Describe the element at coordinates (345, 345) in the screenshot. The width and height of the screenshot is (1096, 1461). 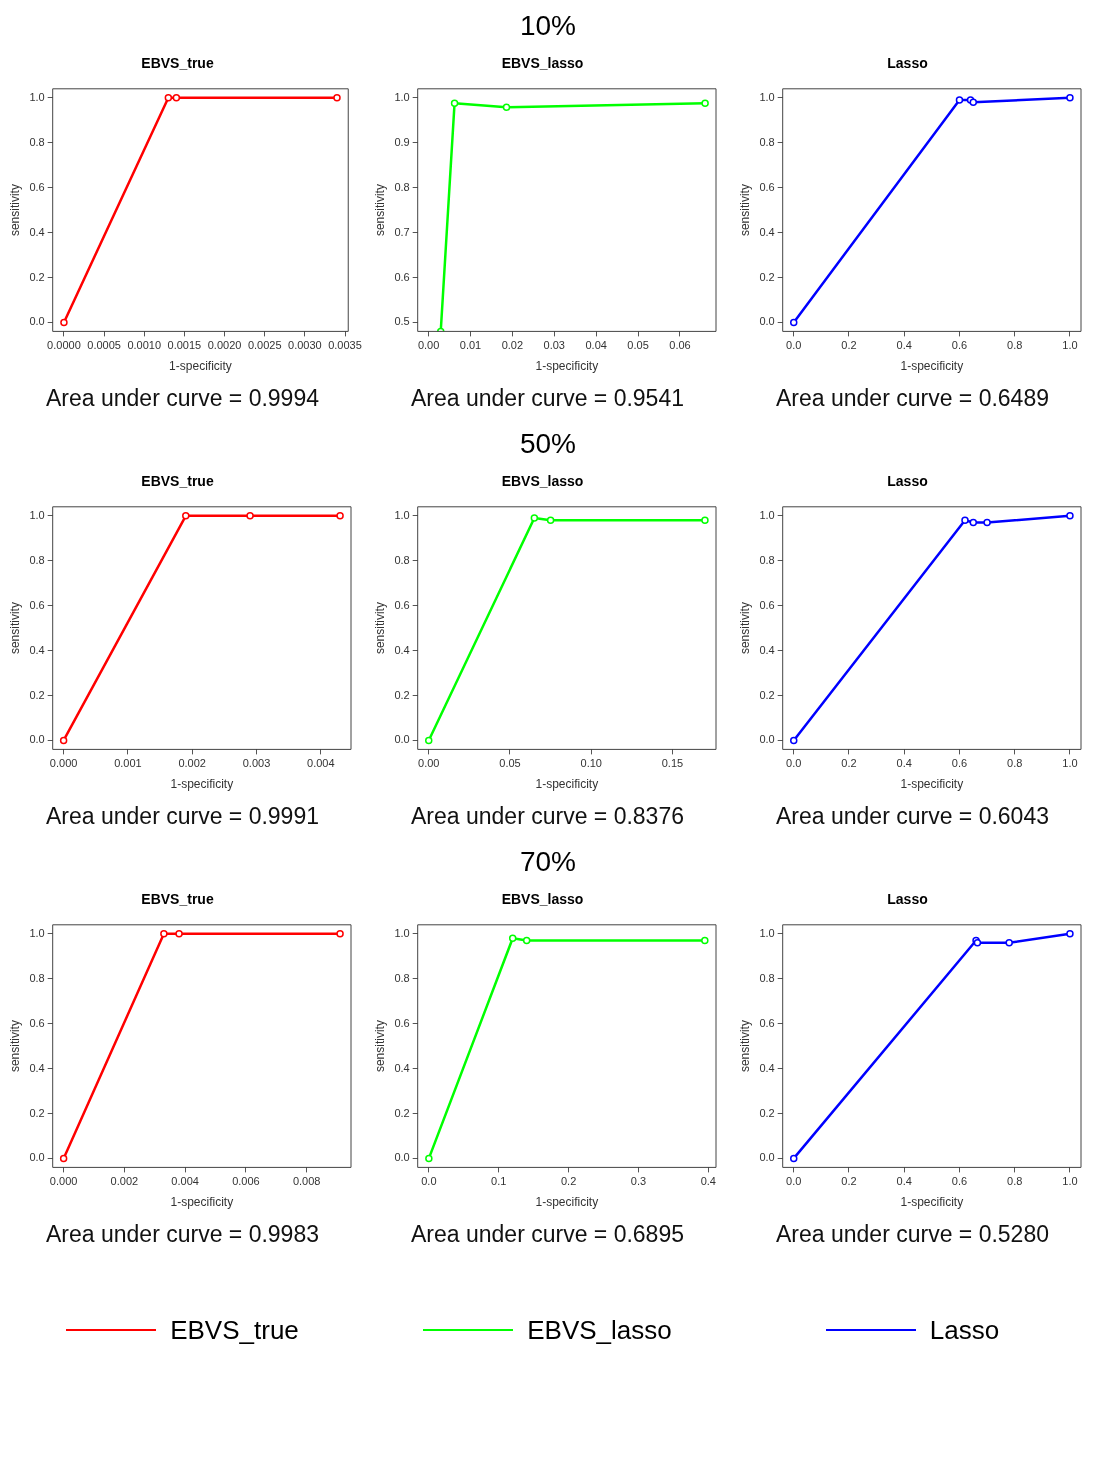
I see `x-tick-label: 0.0035` at that location.